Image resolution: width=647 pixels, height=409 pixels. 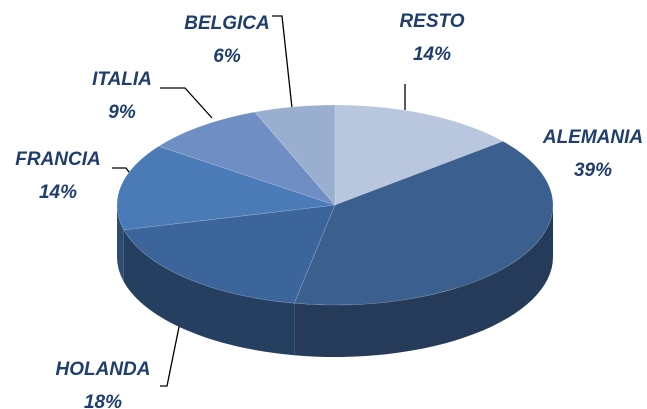 What do you see at coordinates (122, 112) in the screenshot?
I see `slice-value-label: 9%` at bounding box center [122, 112].